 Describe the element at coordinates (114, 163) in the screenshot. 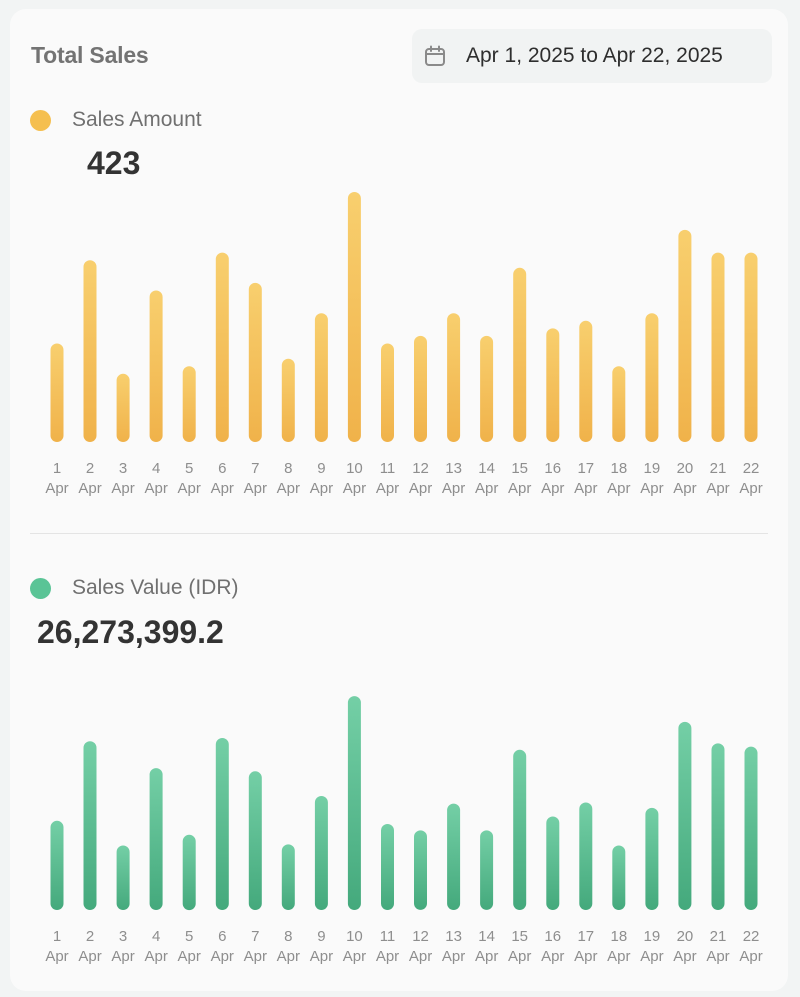

I see `sales-amount-total: 423` at that location.